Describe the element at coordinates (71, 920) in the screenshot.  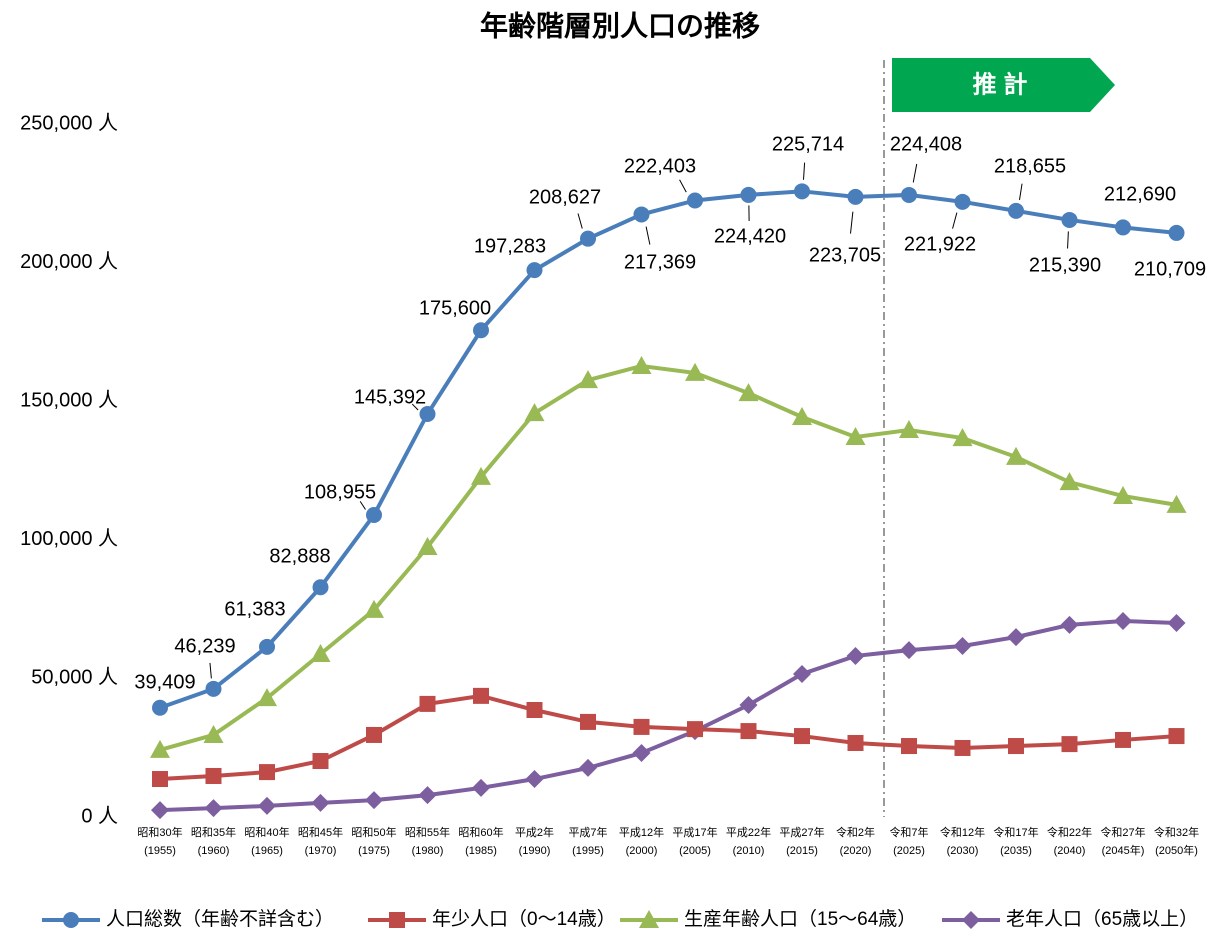
I see `legend-marker` at that location.